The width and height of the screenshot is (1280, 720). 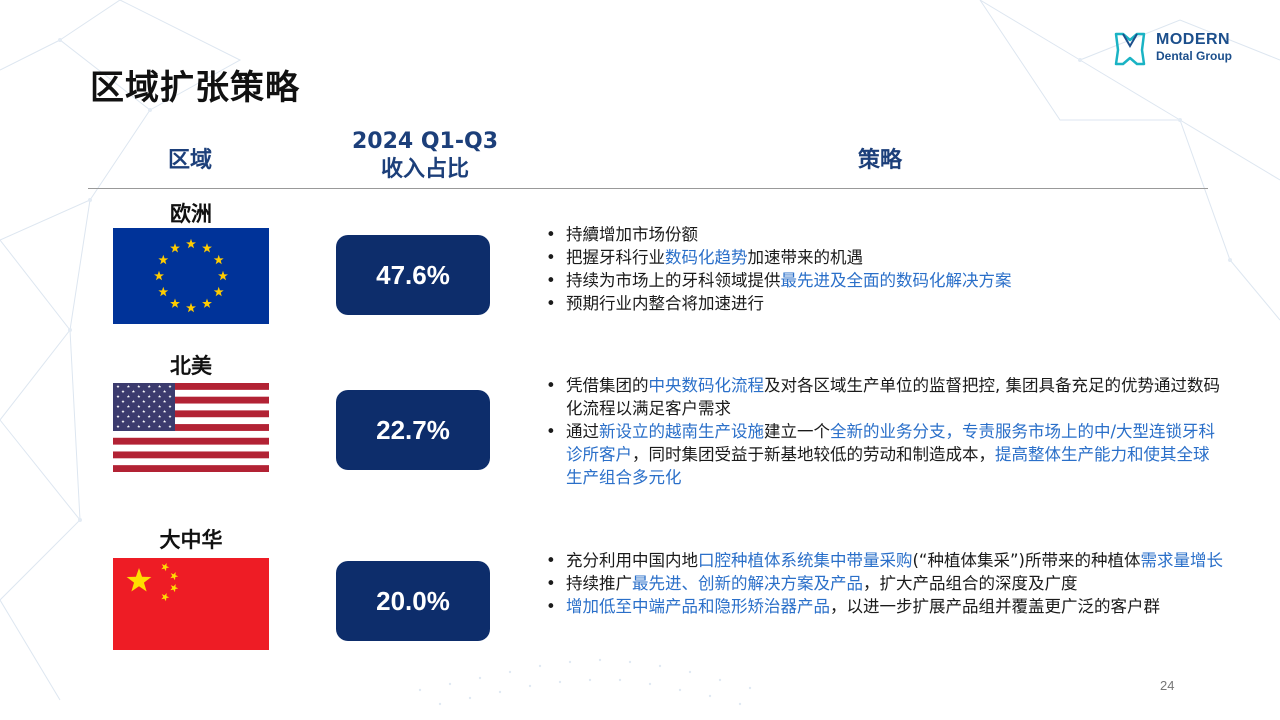 What do you see at coordinates (884, 234) in the screenshot?
I see `strategy-bullet: 持續增加市场份额` at bounding box center [884, 234].